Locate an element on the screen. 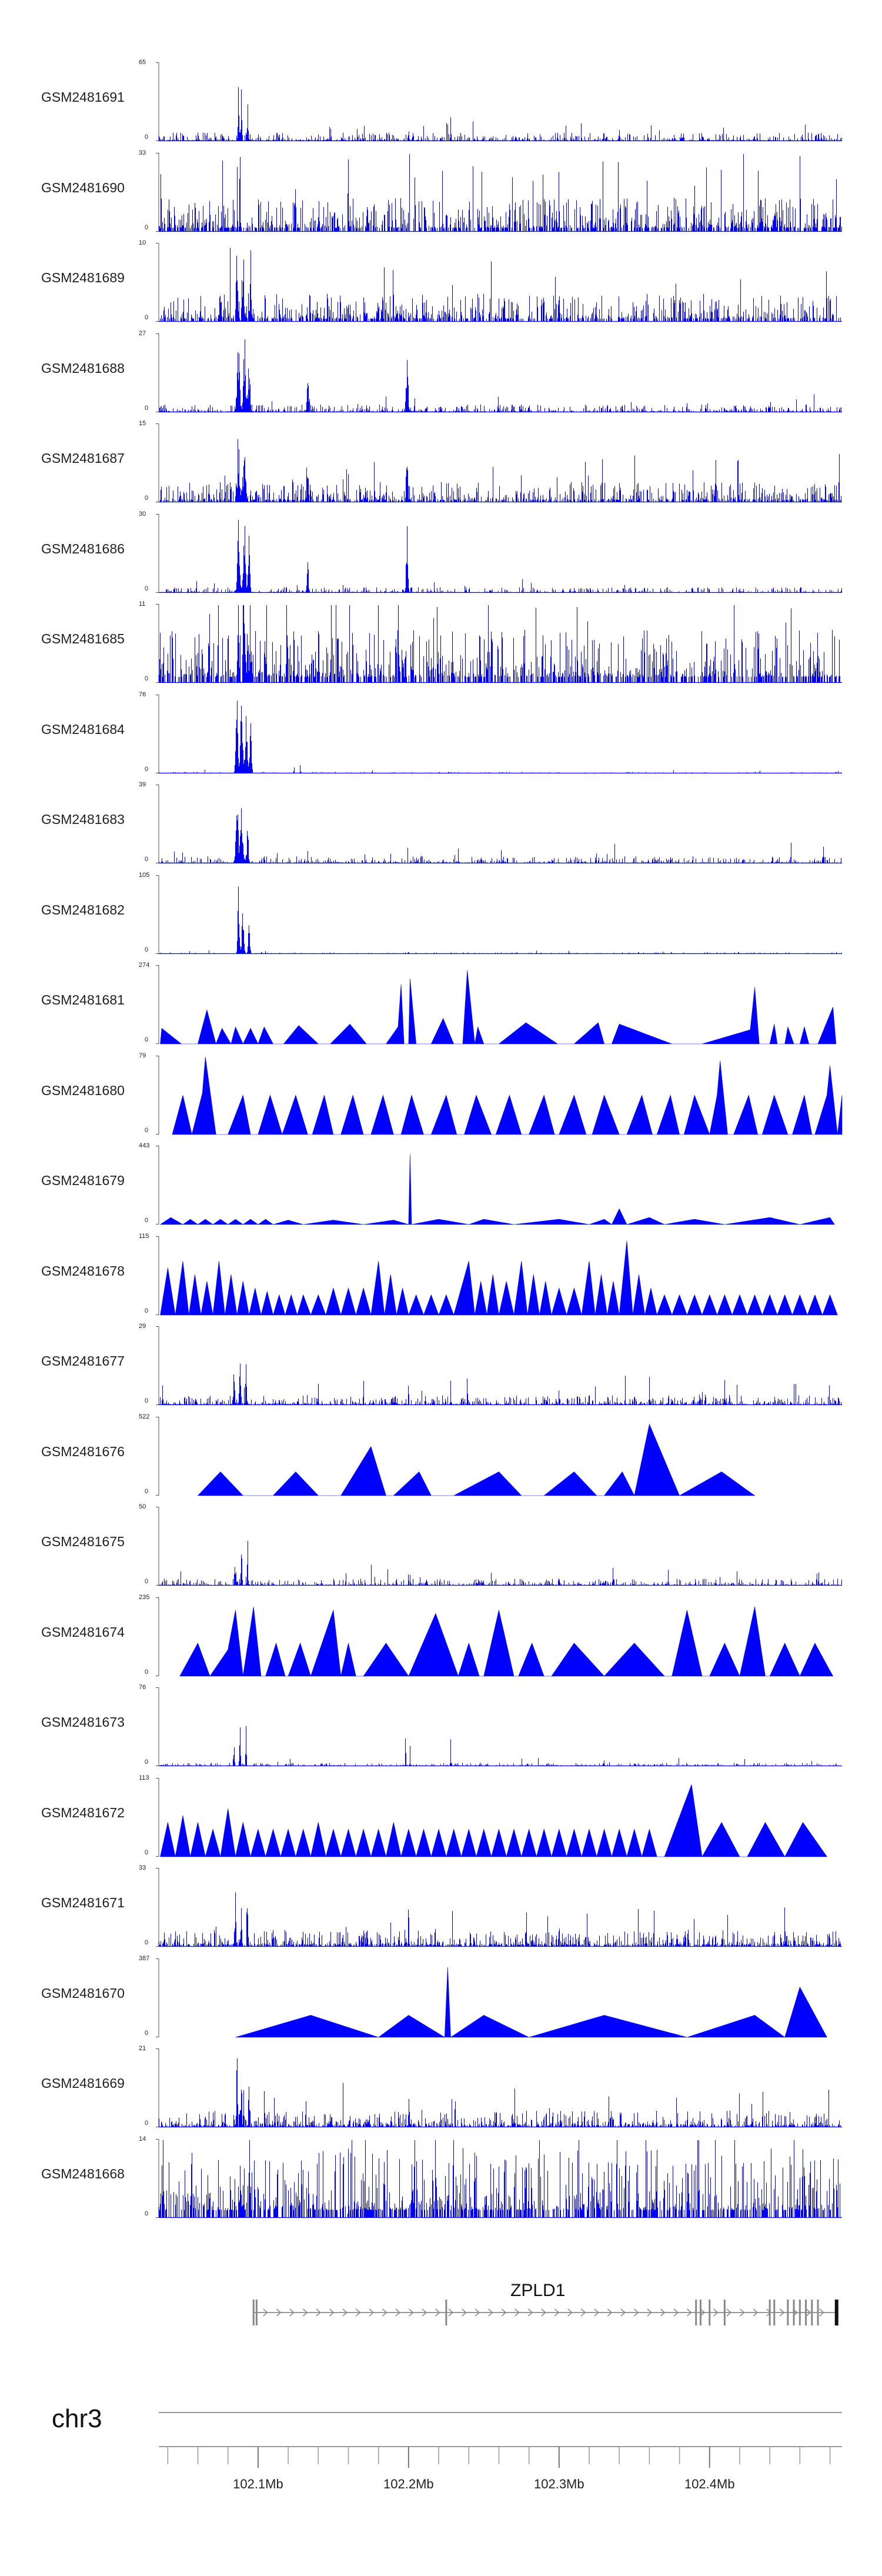  track-GSM2481677: GSM2481677 29 0 is located at coordinates (441, 1368).